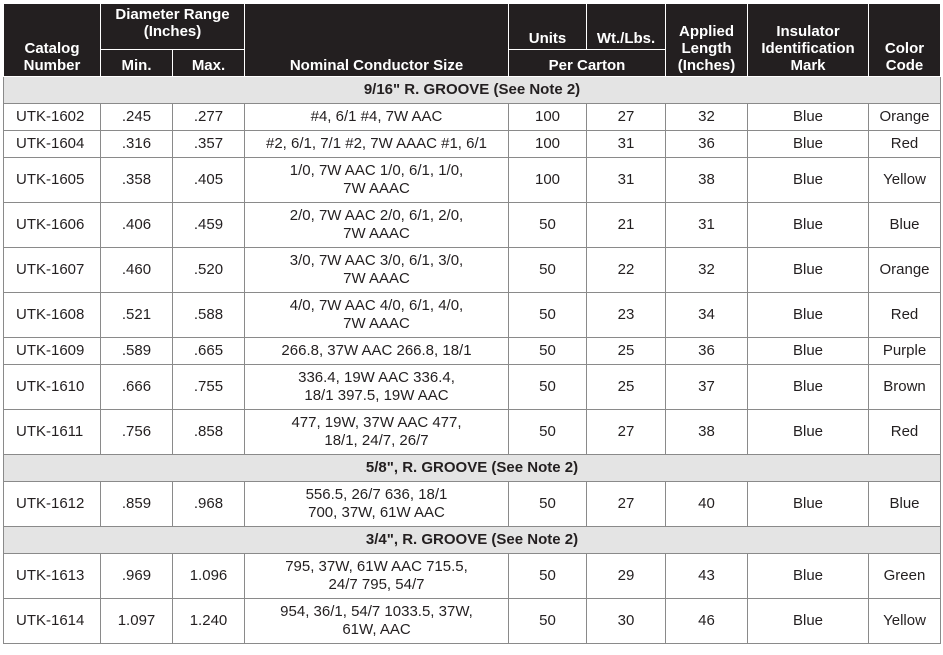 The image size is (943, 655). Describe the element at coordinates (376, 504) in the screenshot. I see `data-cell: 556.5, 26/7 636, 18/1 700, 37W, 61W AAC` at that location.